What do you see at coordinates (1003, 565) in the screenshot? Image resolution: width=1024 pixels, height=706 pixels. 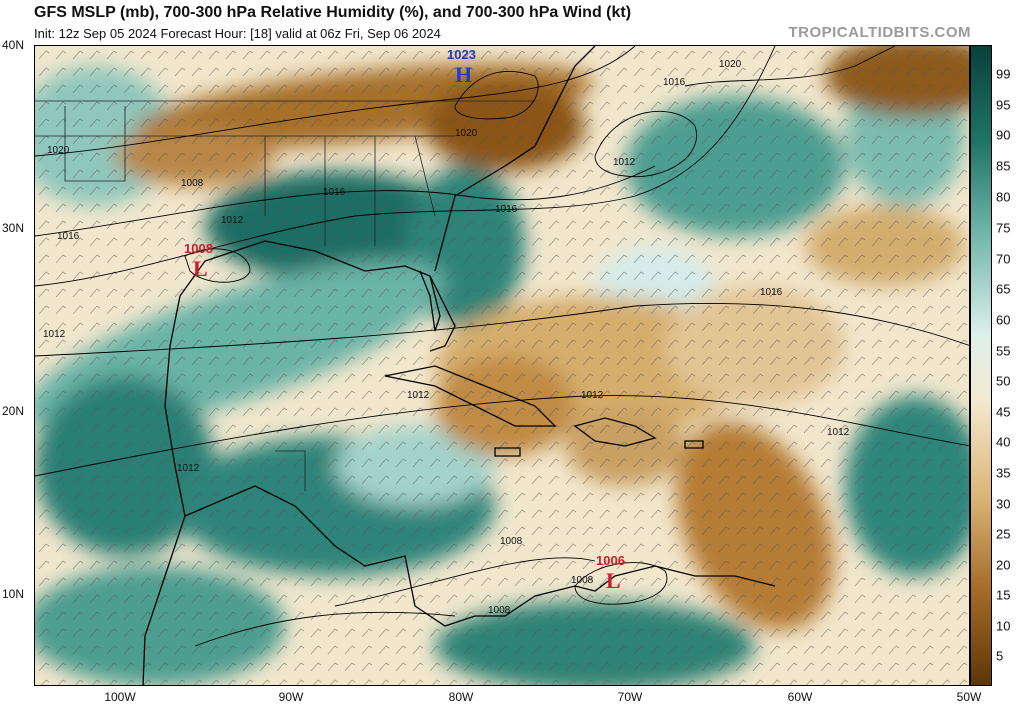 I see `colorbar-label: 20` at bounding box center [1003, 565].